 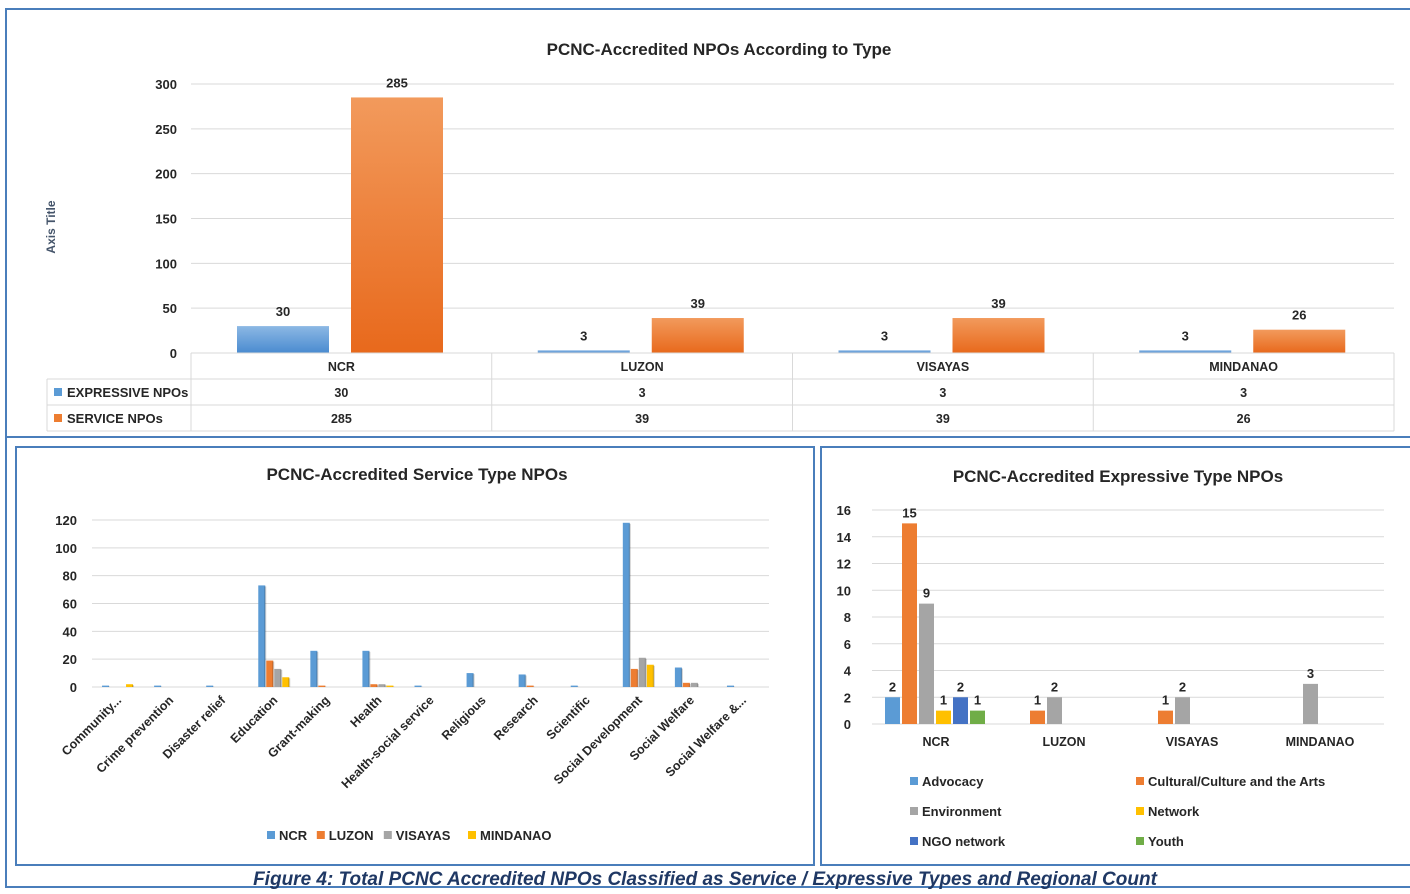 What do you see at coordinates (642, 672) in the screenshot?
I see `bar-visayas-social-development` at bounding box center [642, 672].